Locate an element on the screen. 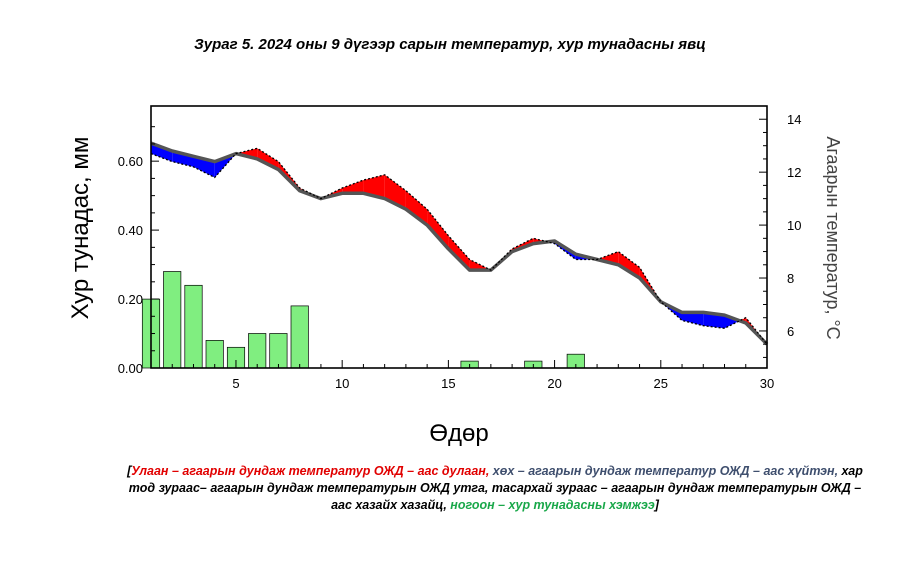 This screenshot has height=580, width=900. y-left-tick-label: 0.20 is located at coordinates (130, 299).